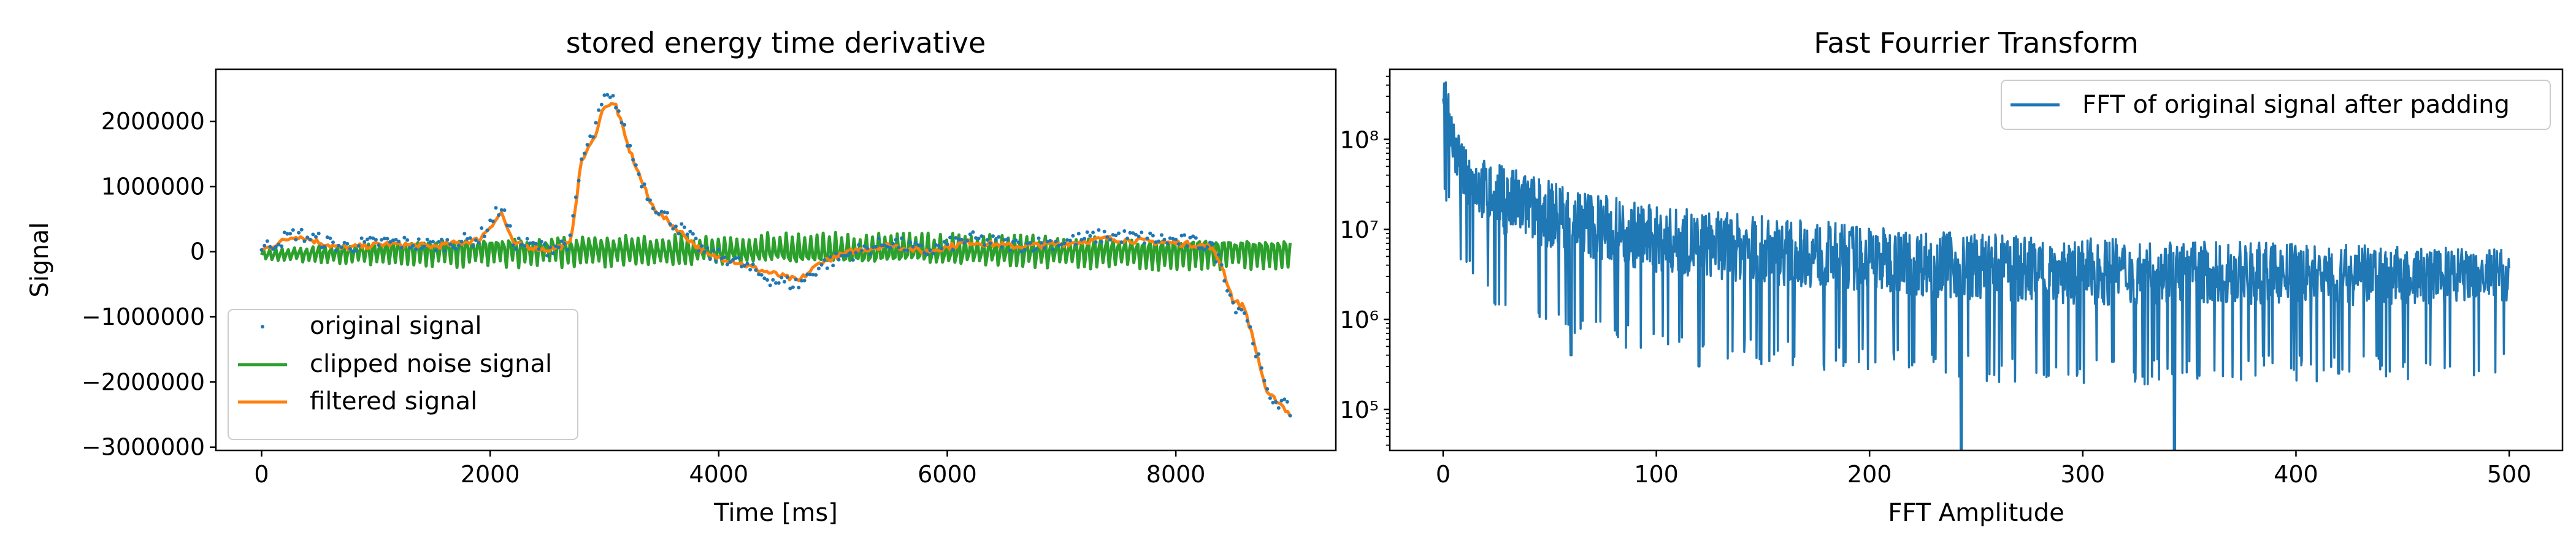 The image size is (2576, 554). Describe the element at coordinates (1443, 475) in the screenshot. I see `x-tick-label: 0` at that location.